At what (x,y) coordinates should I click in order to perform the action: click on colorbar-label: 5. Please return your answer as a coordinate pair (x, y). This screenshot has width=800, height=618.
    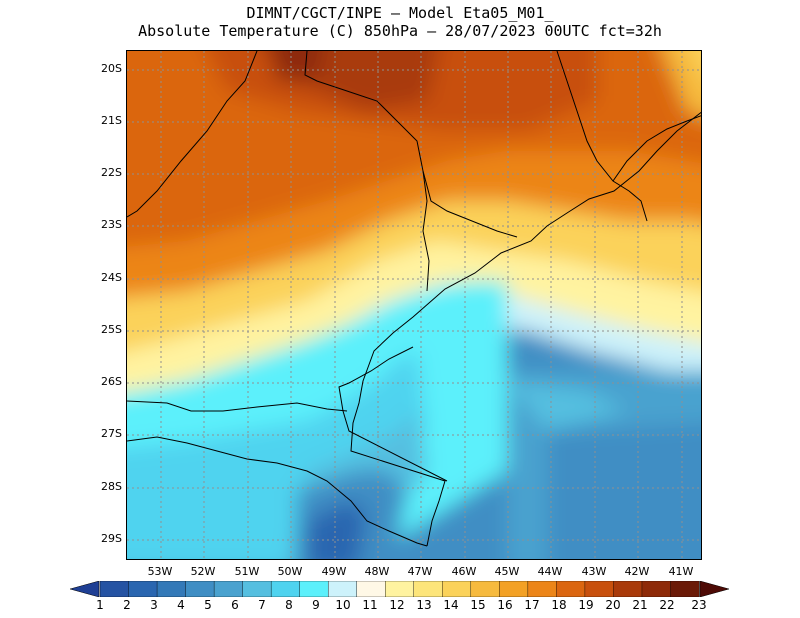
    Looking at the image, I should click on (208, 605).